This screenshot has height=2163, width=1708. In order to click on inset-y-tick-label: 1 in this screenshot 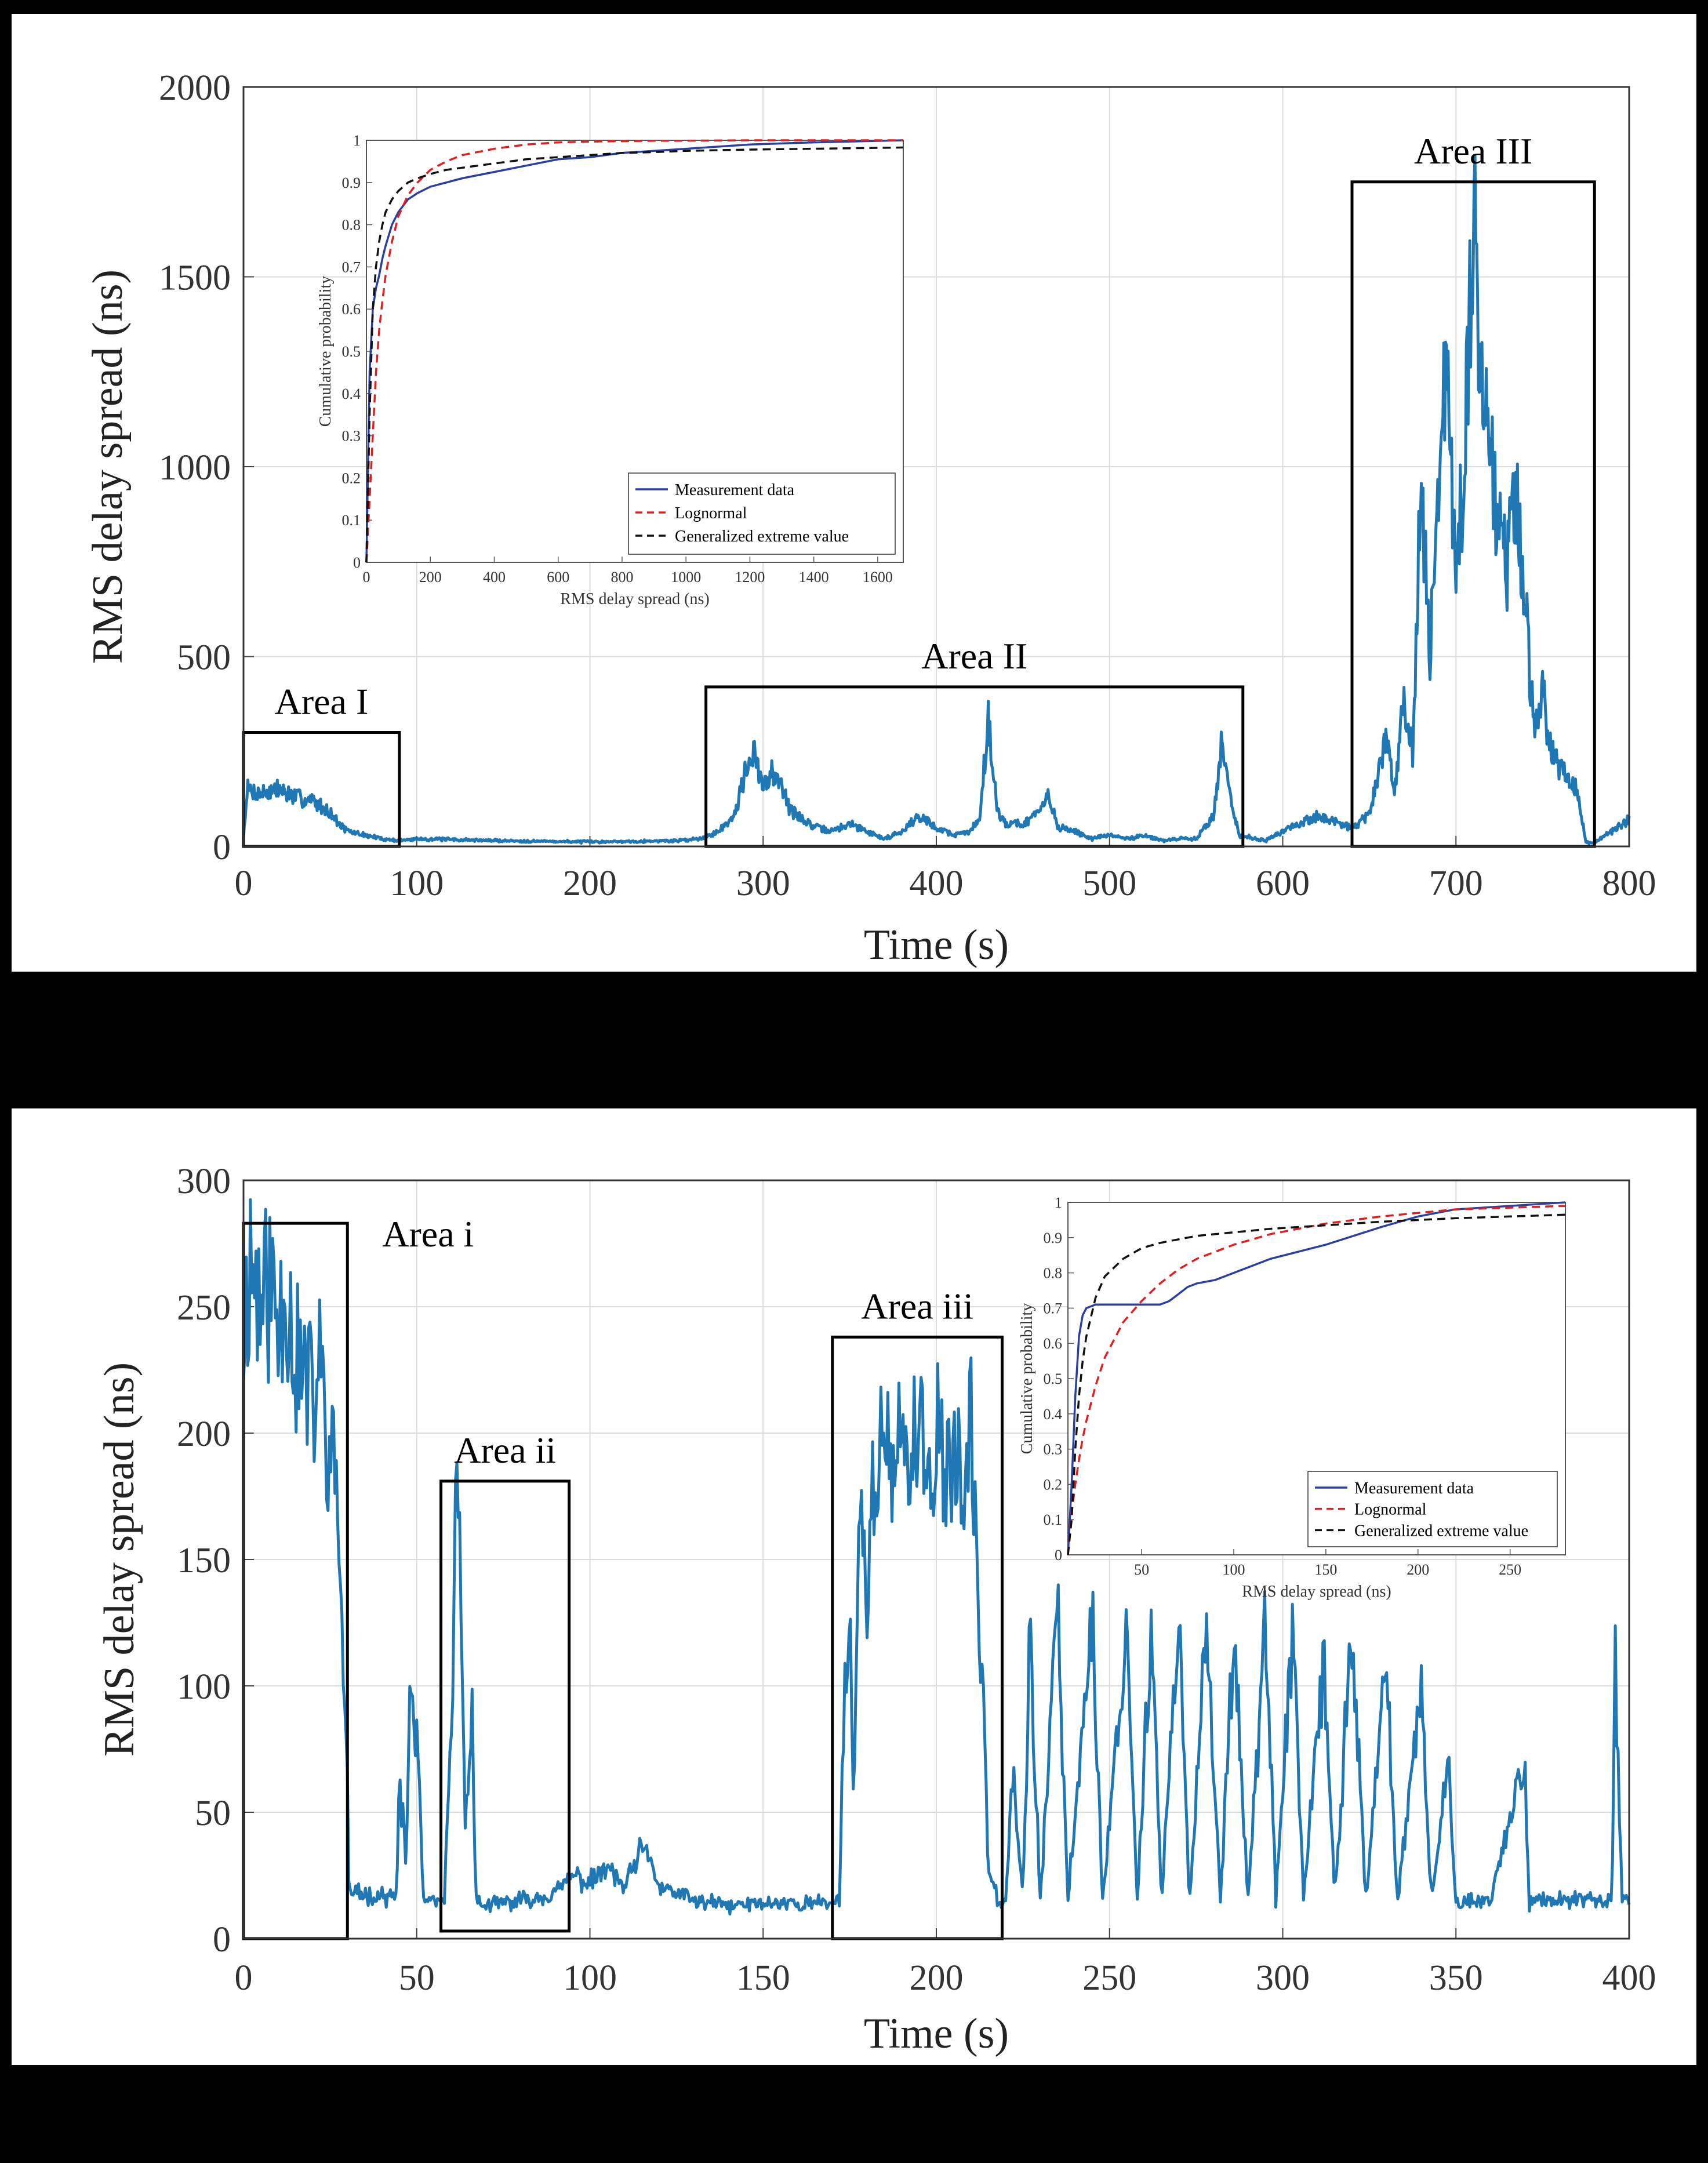, I will do `click(1058, 1202)`.